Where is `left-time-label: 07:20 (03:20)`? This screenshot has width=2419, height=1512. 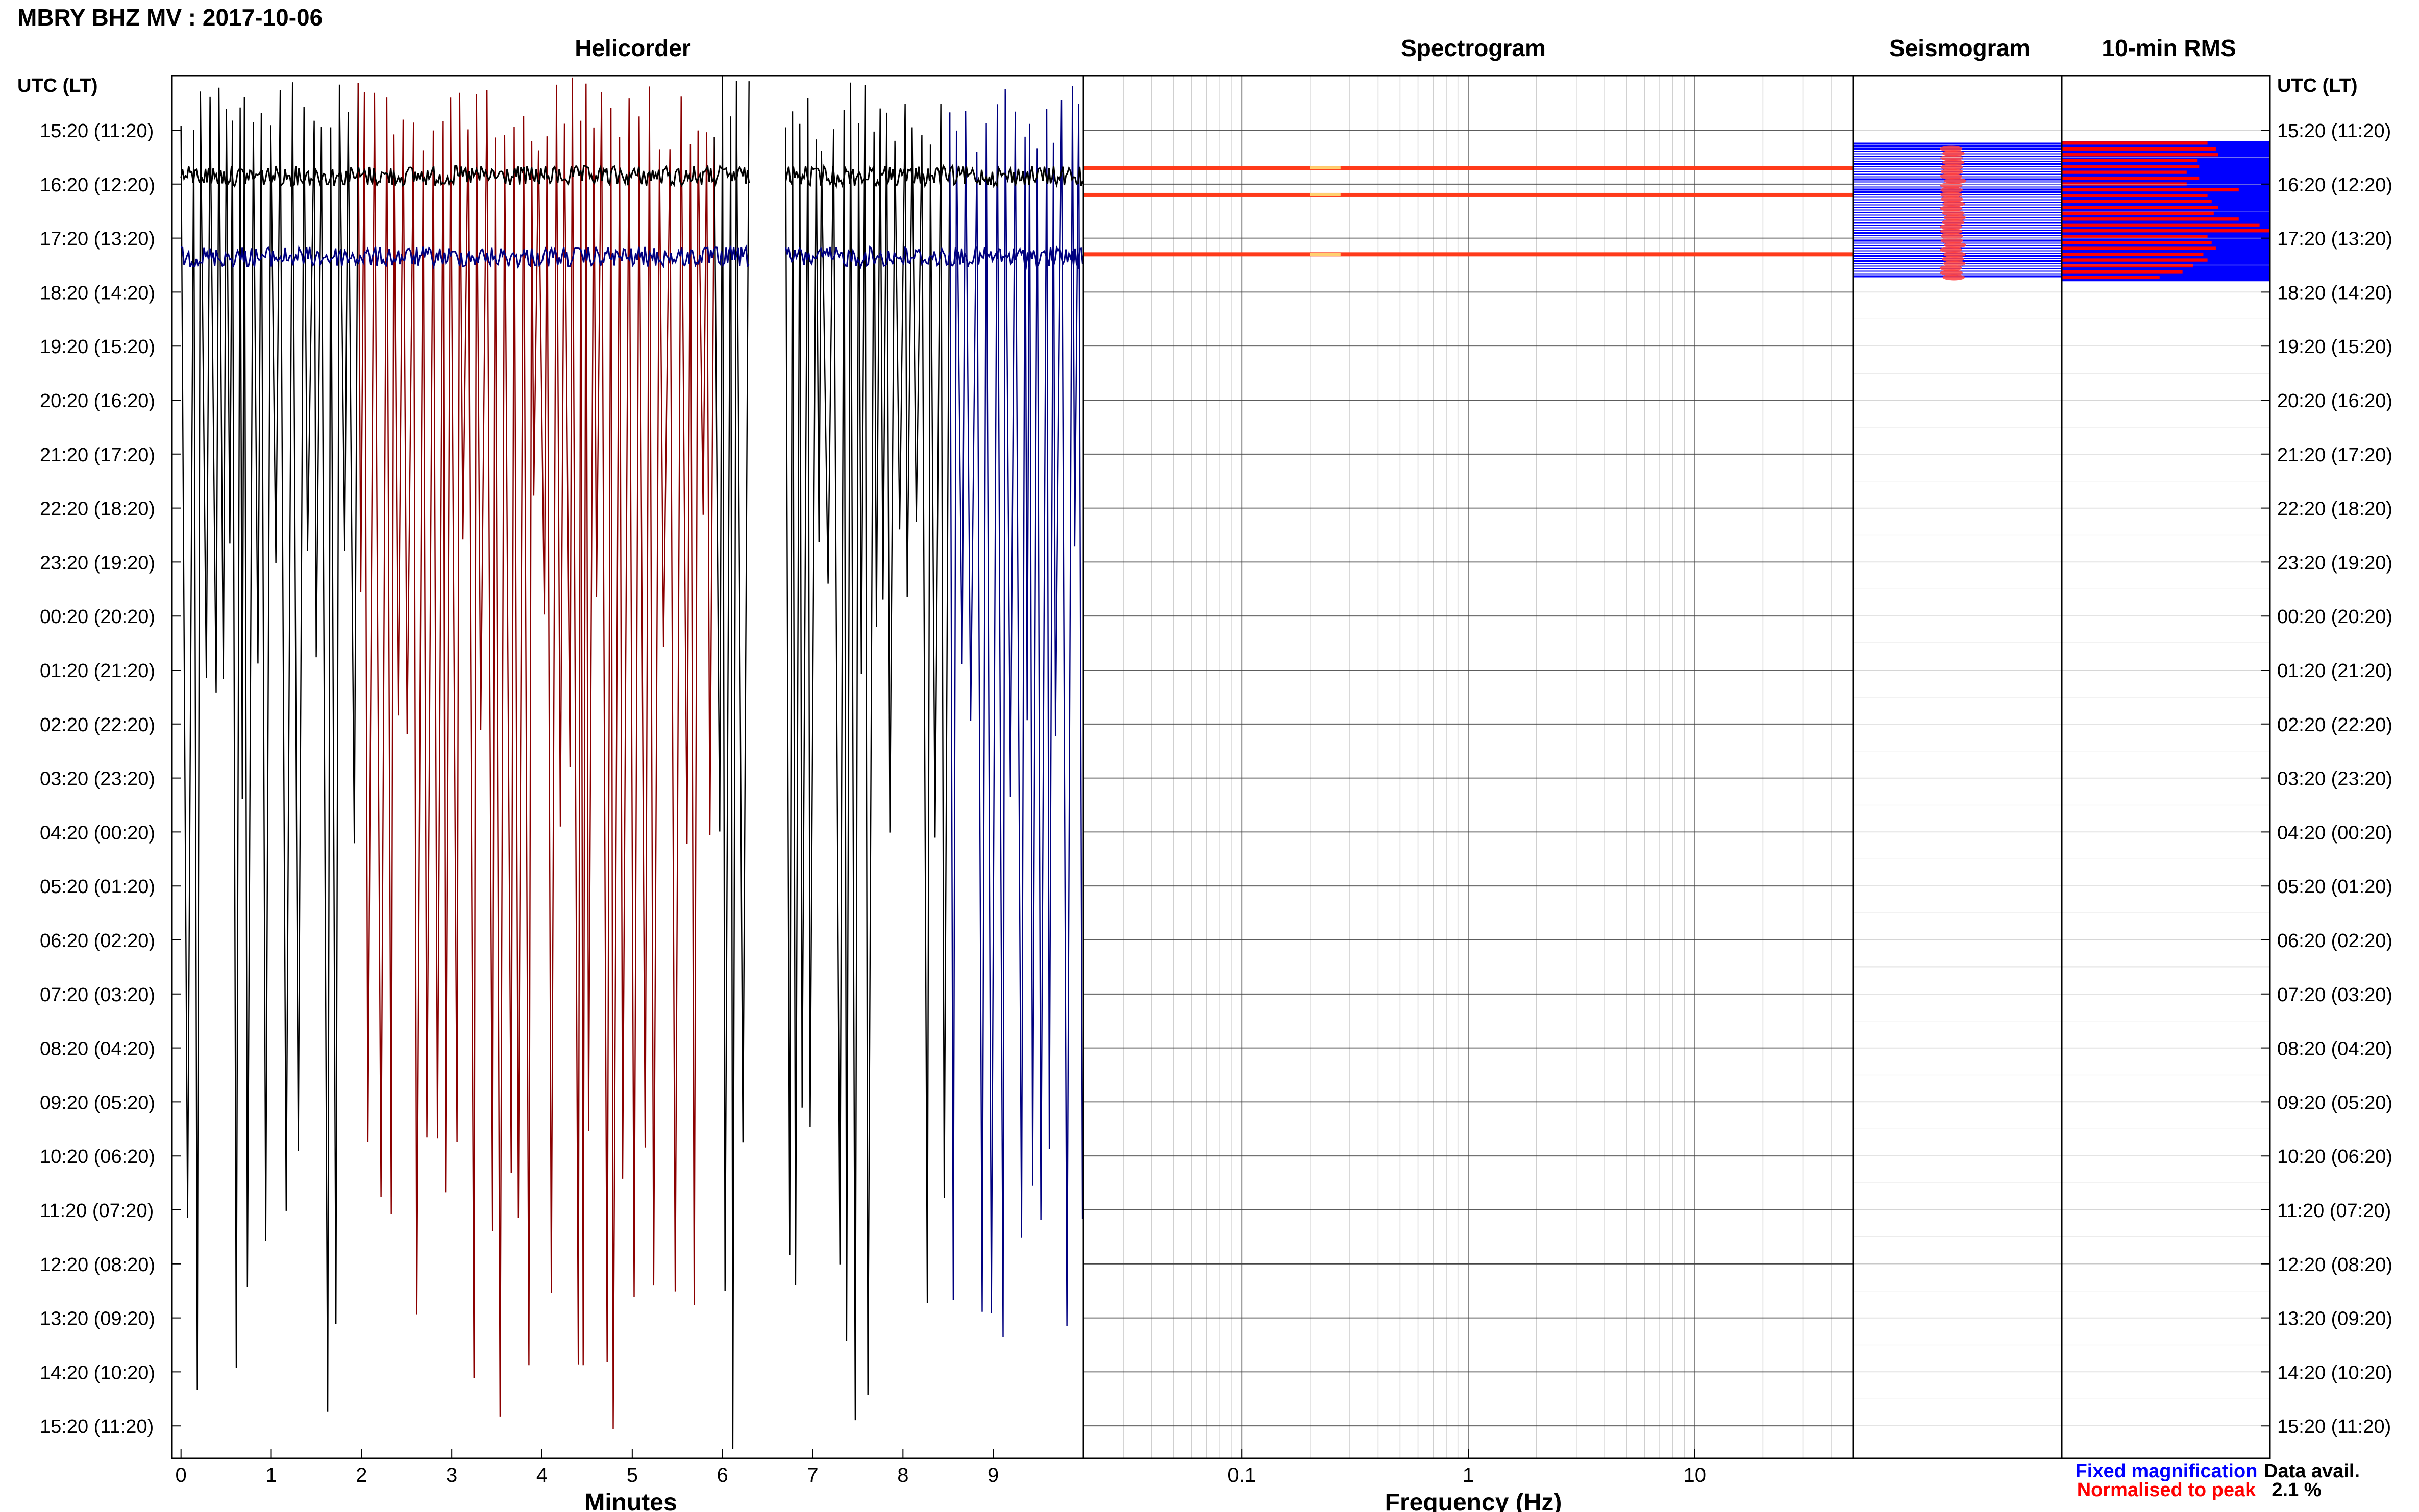
left-time-label: 07:20 (03:20) is located at coordinates (97, 995).